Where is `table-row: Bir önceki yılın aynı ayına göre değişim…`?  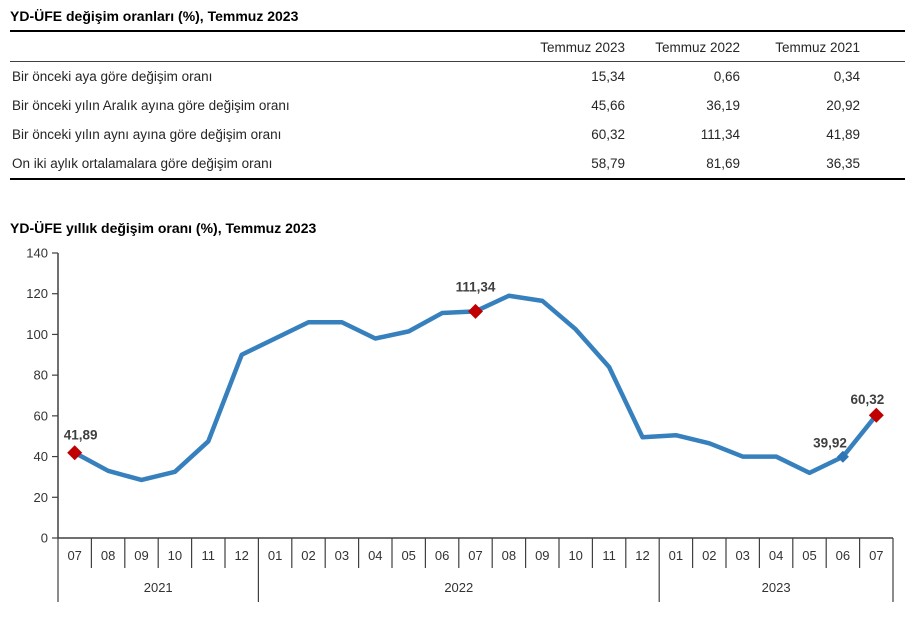
table-row: Bir önceki yılın aynı ayına göre değişim… is located at coordinates (457, 134).